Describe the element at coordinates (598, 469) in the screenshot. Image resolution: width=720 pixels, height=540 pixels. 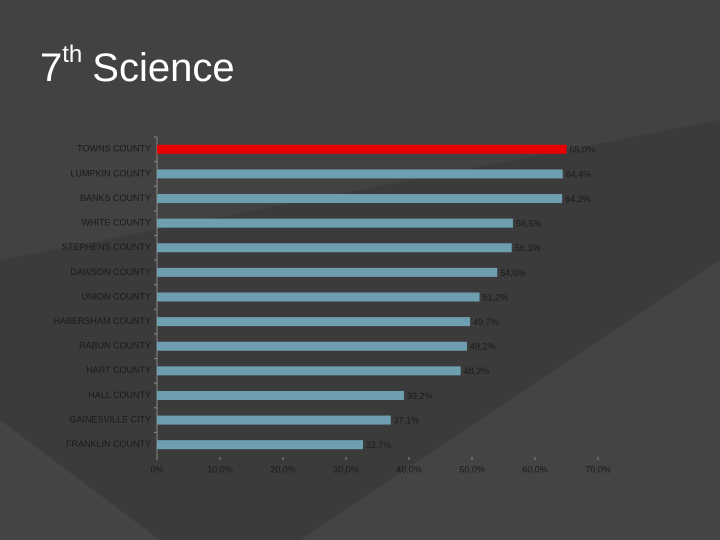
I see `x-tick-label: 70,0%` at that location.